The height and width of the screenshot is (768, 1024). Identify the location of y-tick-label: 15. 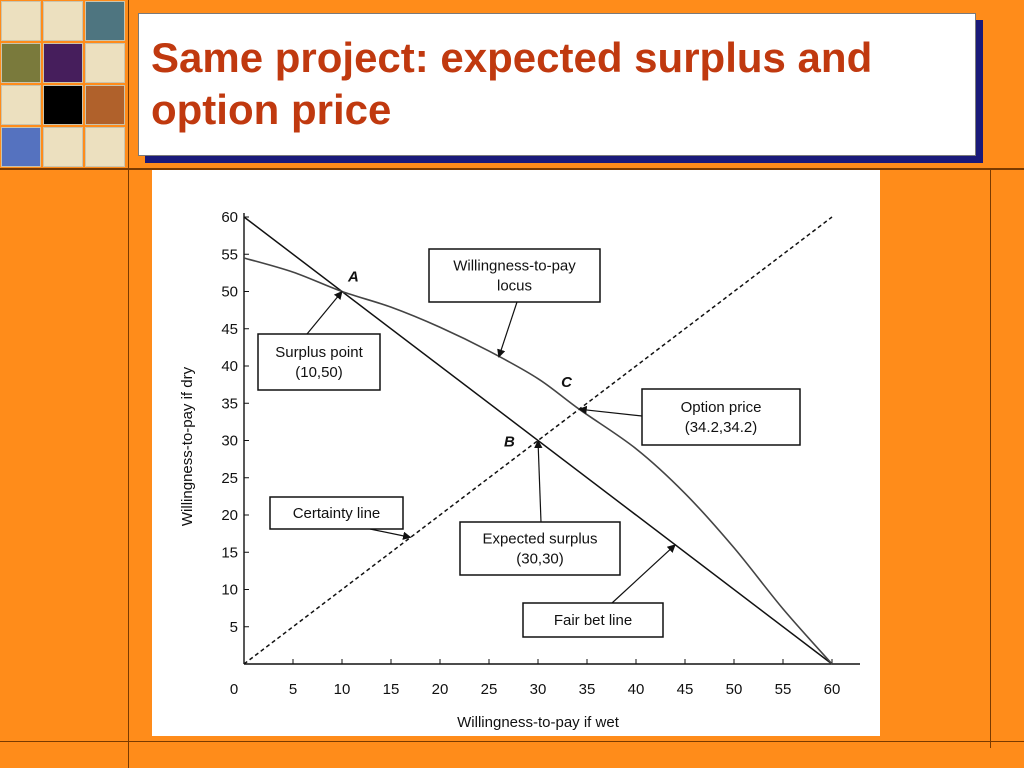
(229, 552).